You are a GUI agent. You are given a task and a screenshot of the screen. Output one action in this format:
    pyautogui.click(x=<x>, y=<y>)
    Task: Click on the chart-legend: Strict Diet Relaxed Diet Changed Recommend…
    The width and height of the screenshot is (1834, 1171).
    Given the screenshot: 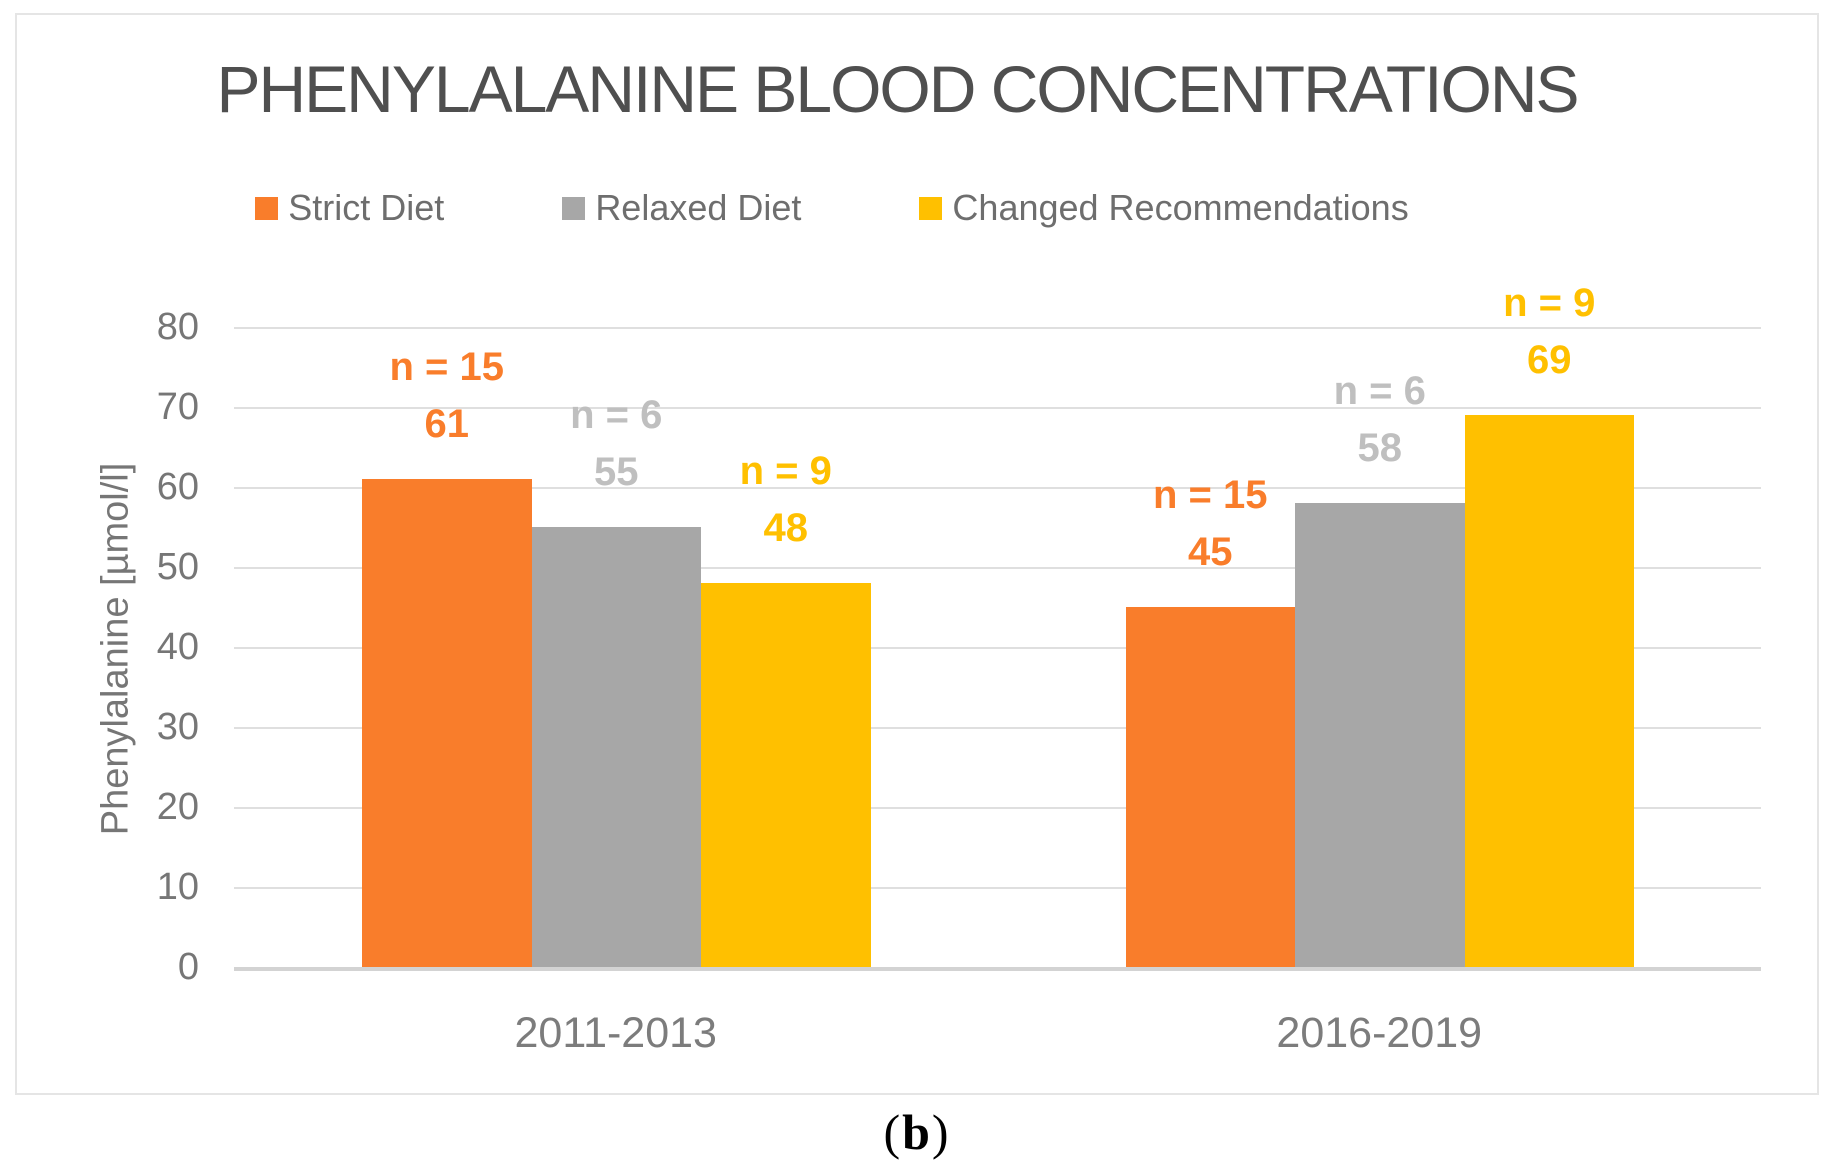 What is the action you would take?
    pyautogui.click(x=866, y=208)
    